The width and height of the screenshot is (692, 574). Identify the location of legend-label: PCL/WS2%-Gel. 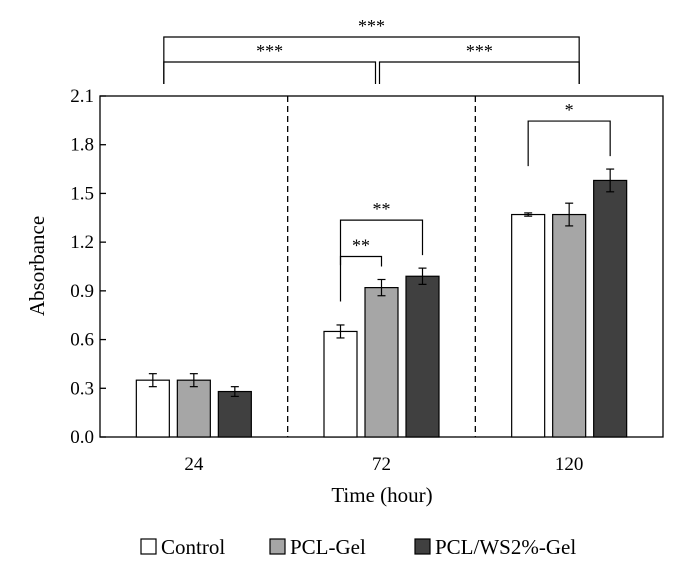
(505, 547).